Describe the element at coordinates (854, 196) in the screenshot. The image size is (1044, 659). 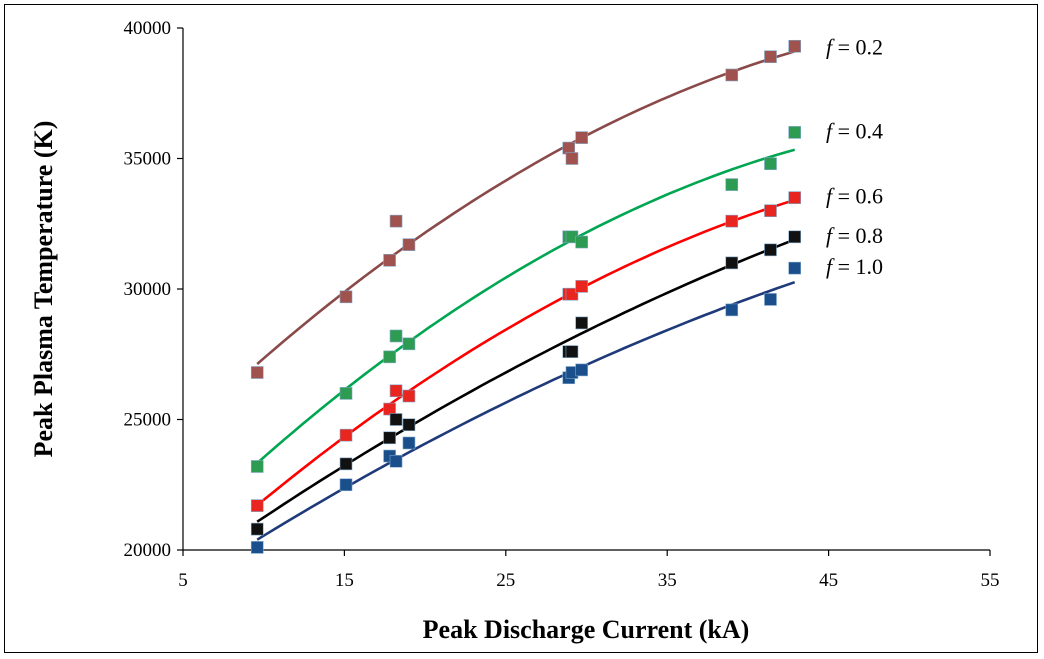
I see `series-label: f = 0.6` at that location.